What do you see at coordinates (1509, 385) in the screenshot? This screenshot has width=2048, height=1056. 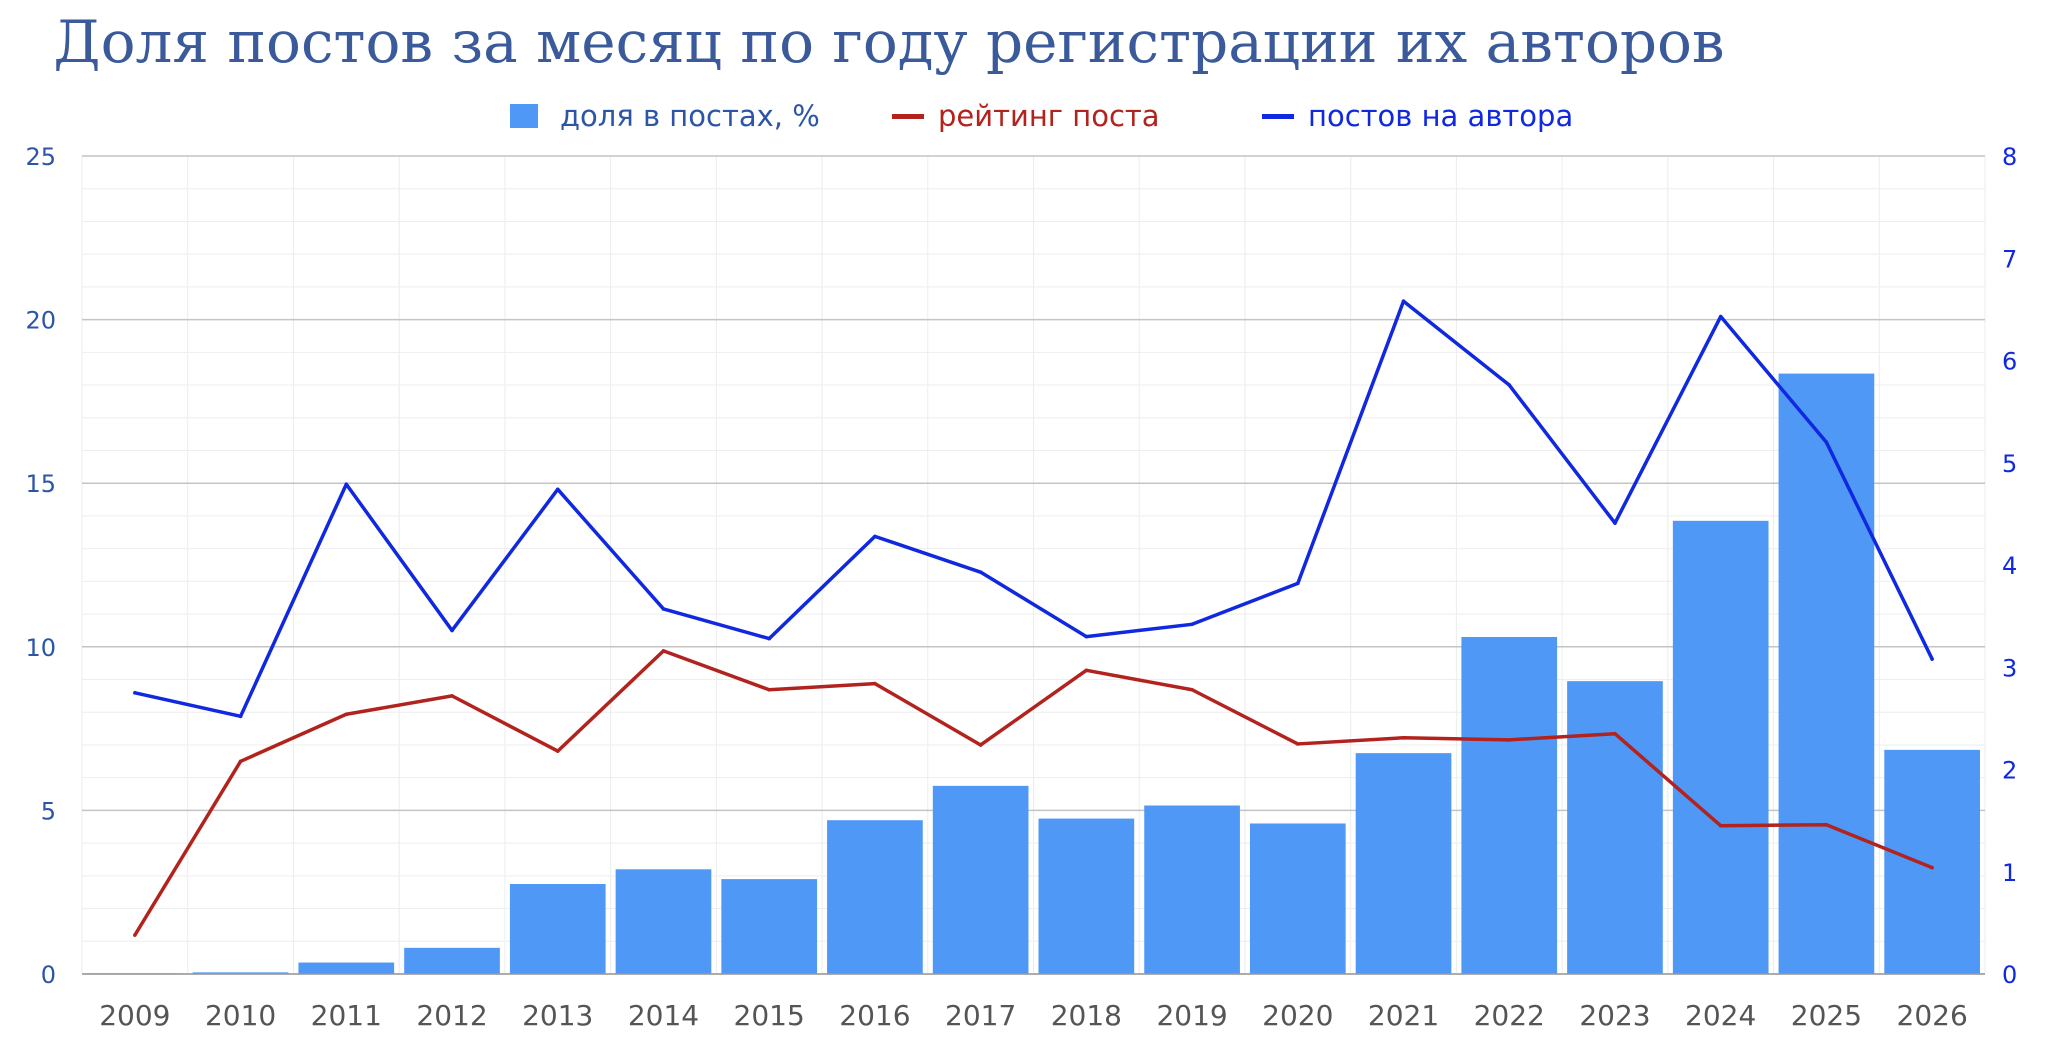 I see `posts-per-author-point-2022` at bounding box center [1509, 385].